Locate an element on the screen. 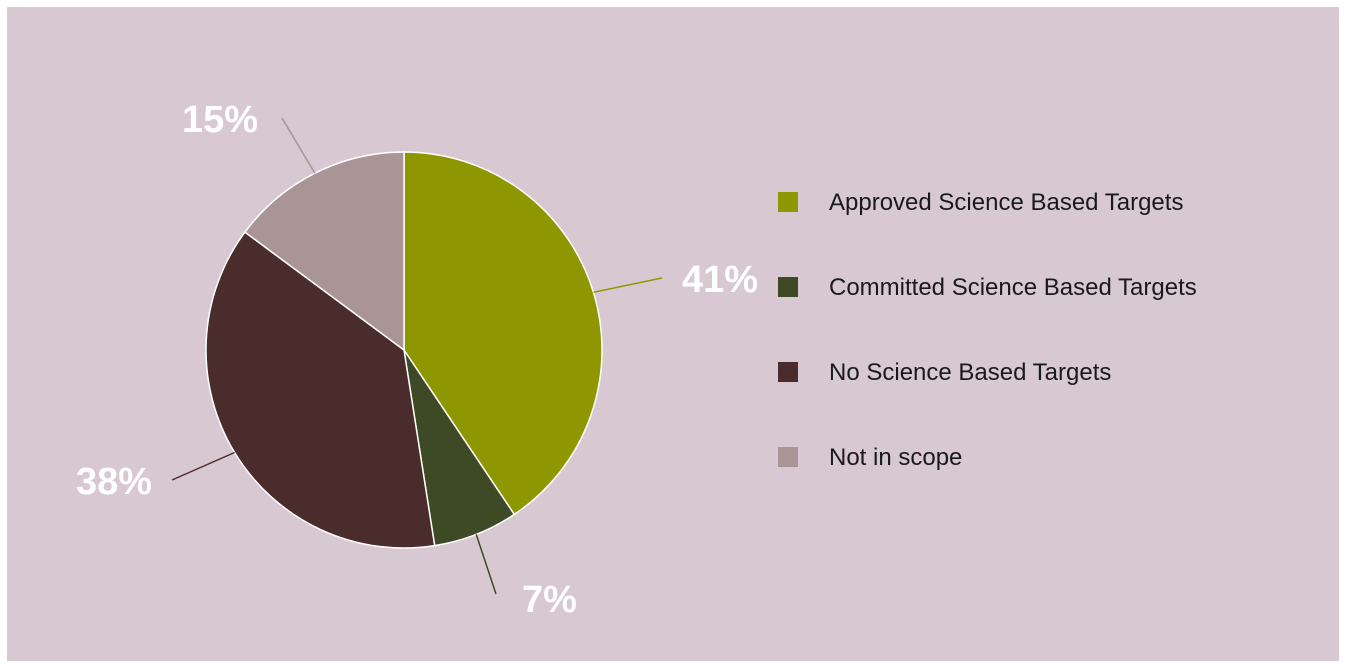 Image resolution: width=1346 pixels, height=668 pixels. slice-label-4: 15% is located at coordinates (220, 120).